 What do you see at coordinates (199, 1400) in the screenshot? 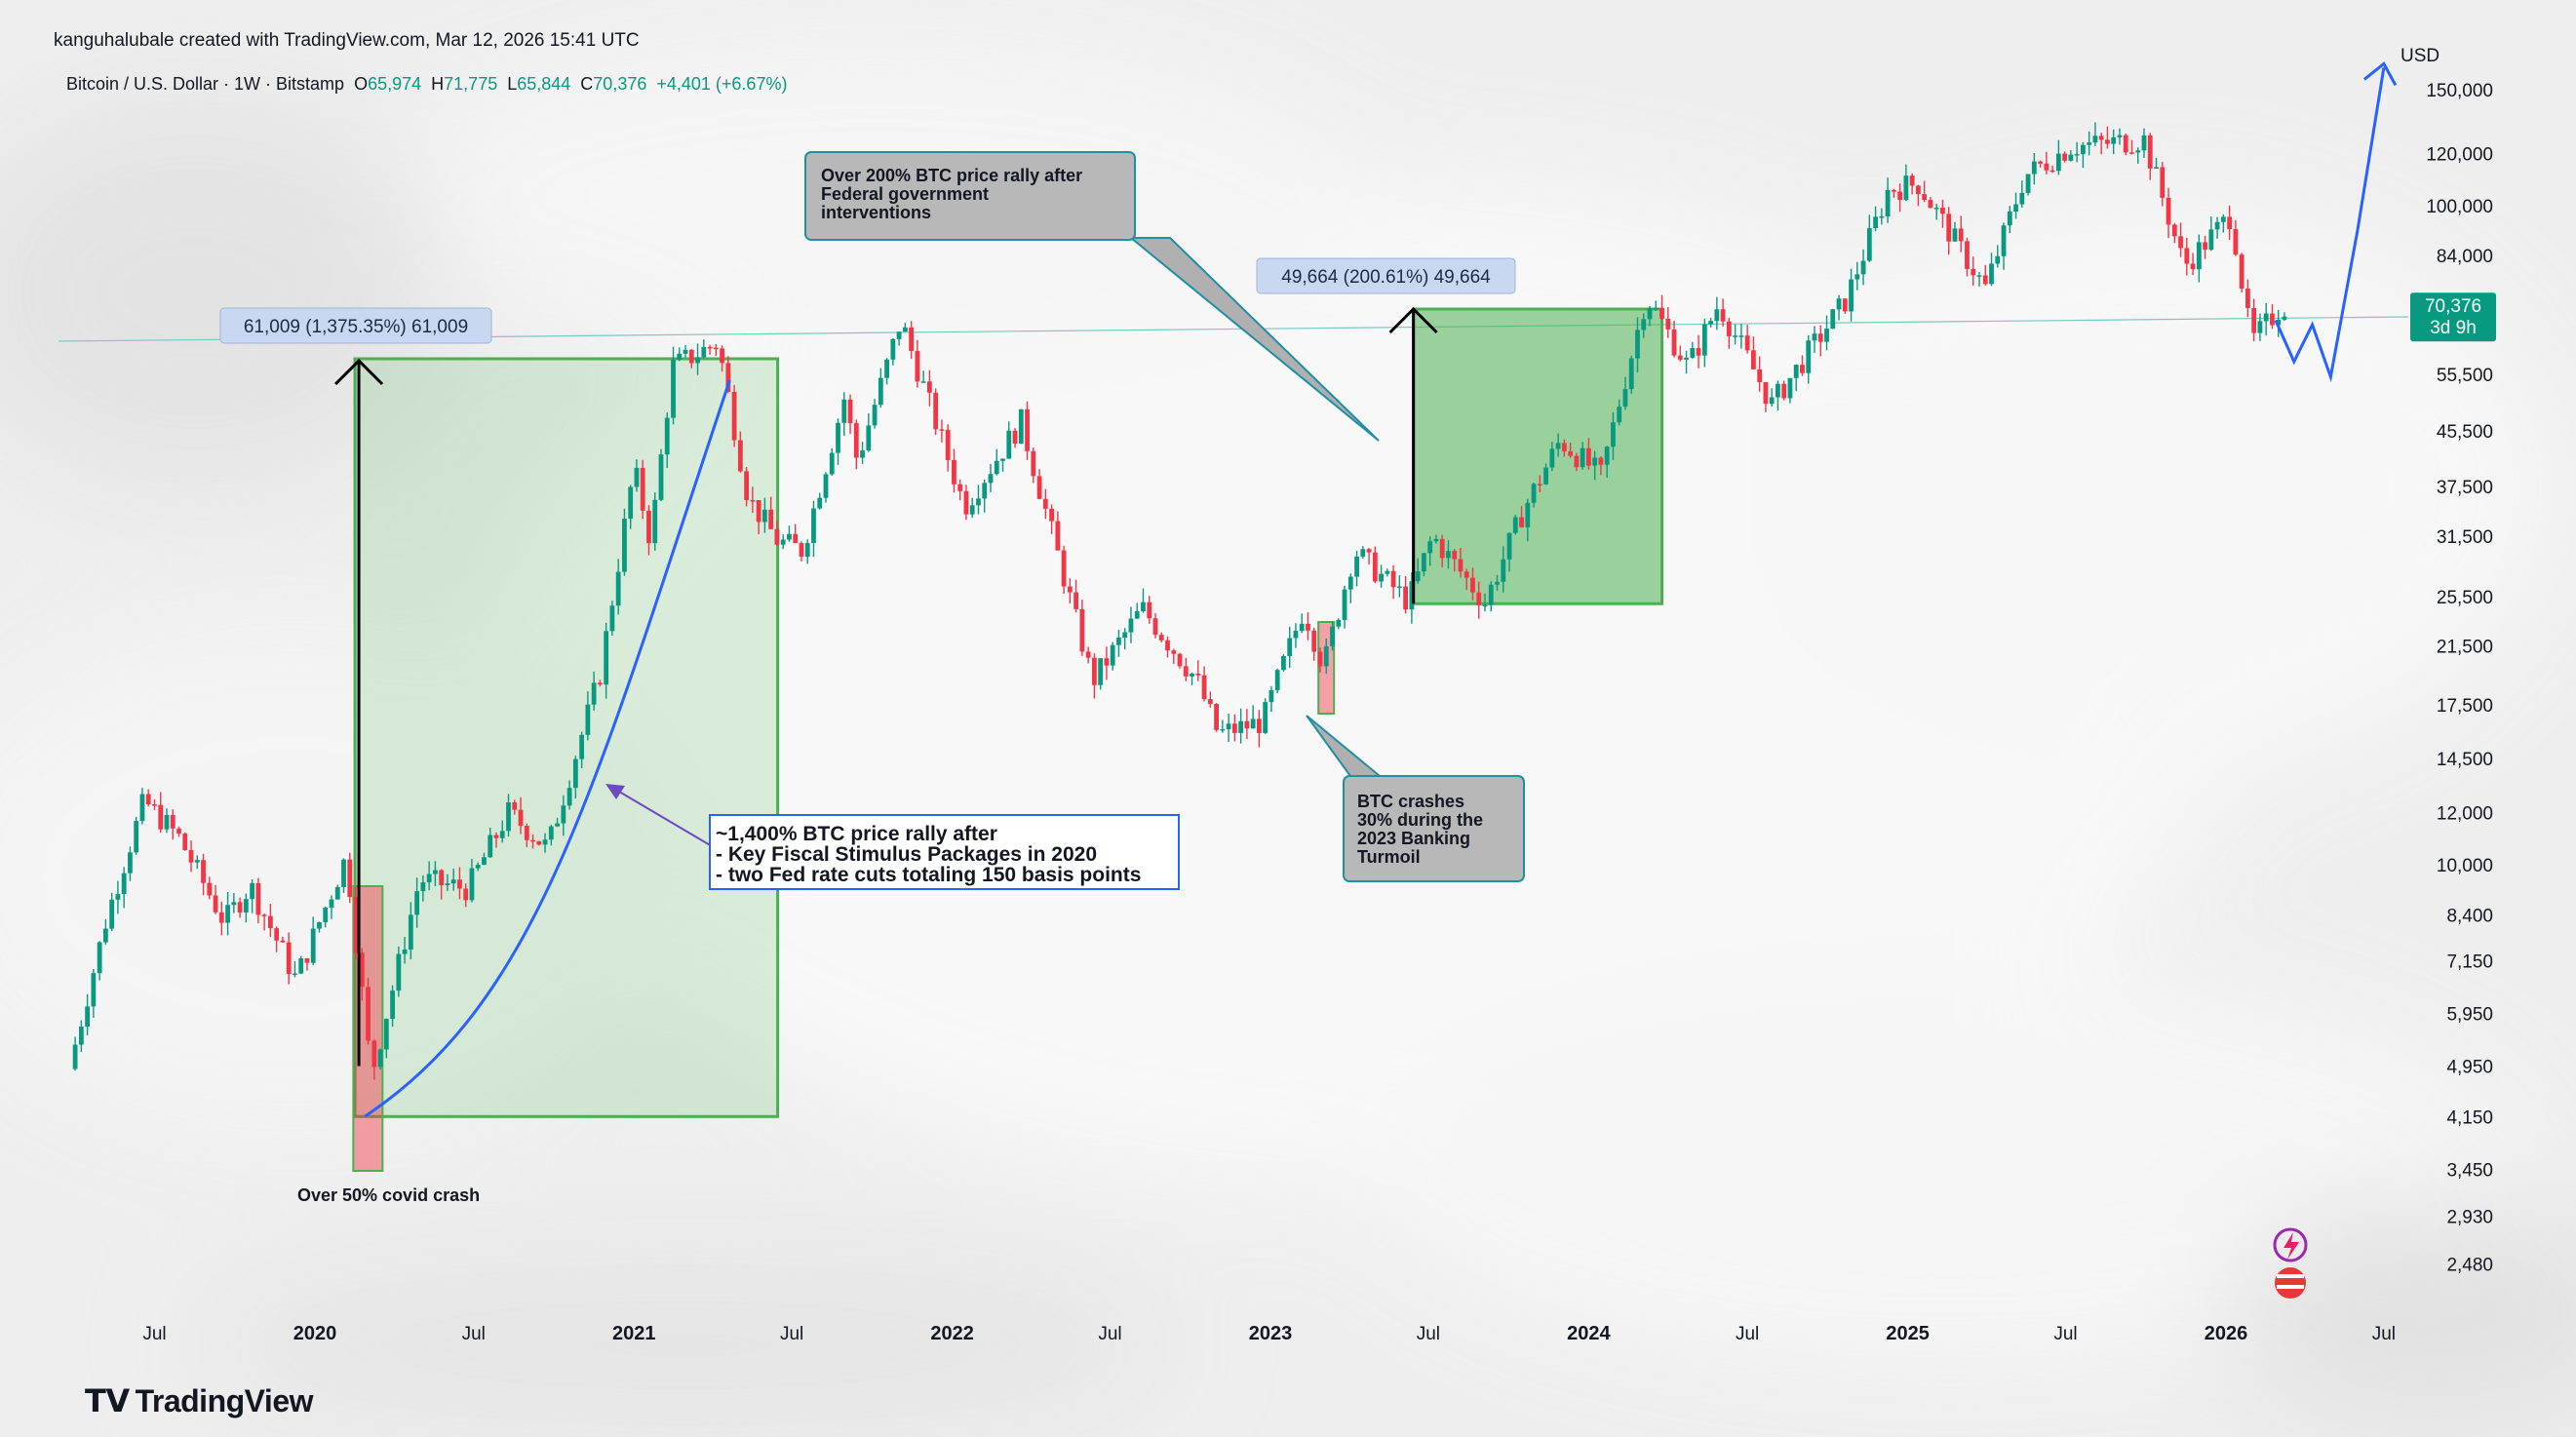
I see `tradingview-logo: 𝗧𝗩 TradingView` at bounding box center [199, 1400].